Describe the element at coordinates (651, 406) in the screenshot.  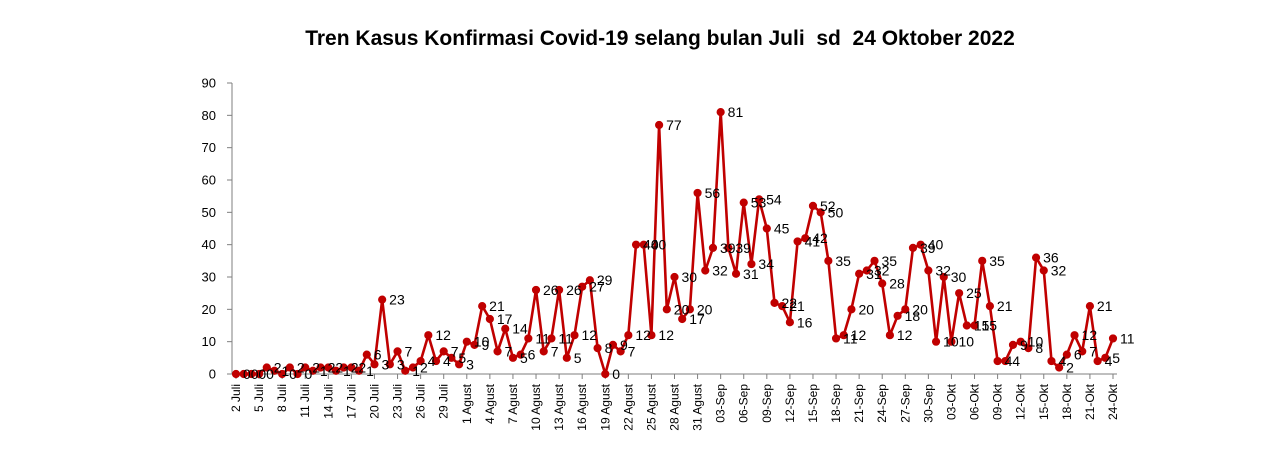
I see `x-tick-label: 25 Agust` at that location.